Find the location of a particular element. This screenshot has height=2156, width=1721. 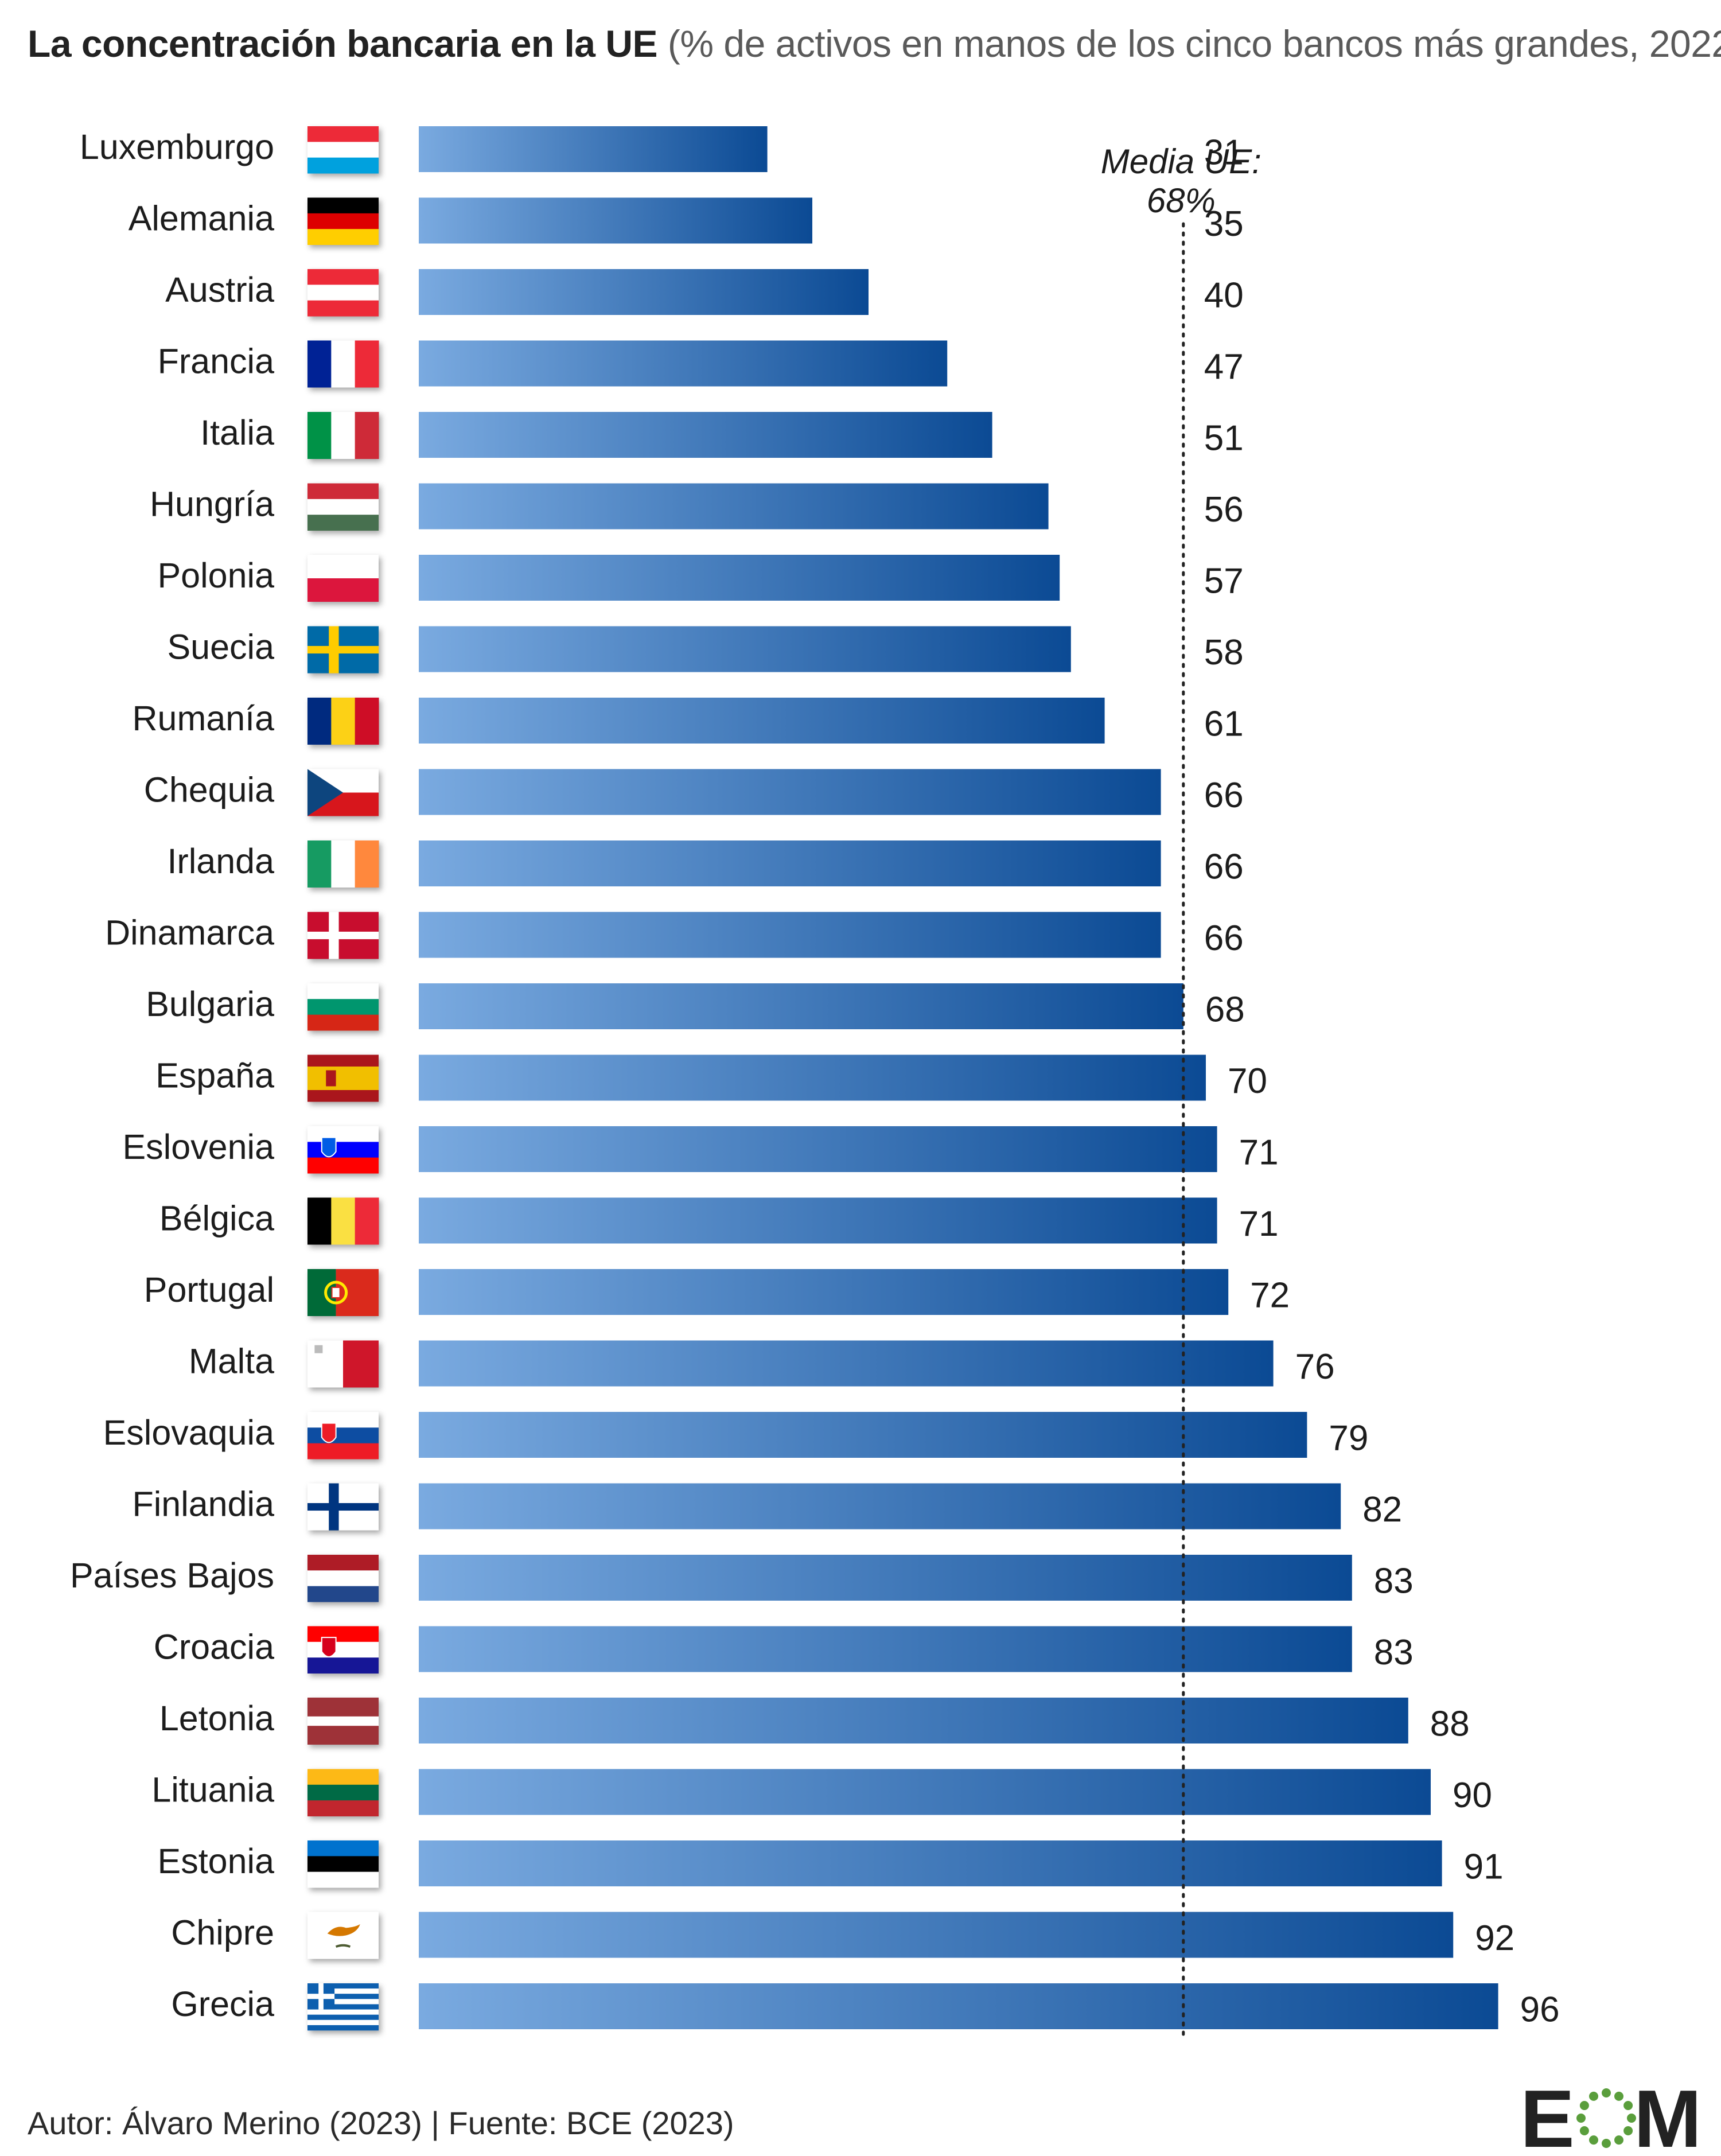

logo-ring-icon is located at coordinates (1606, 2118).